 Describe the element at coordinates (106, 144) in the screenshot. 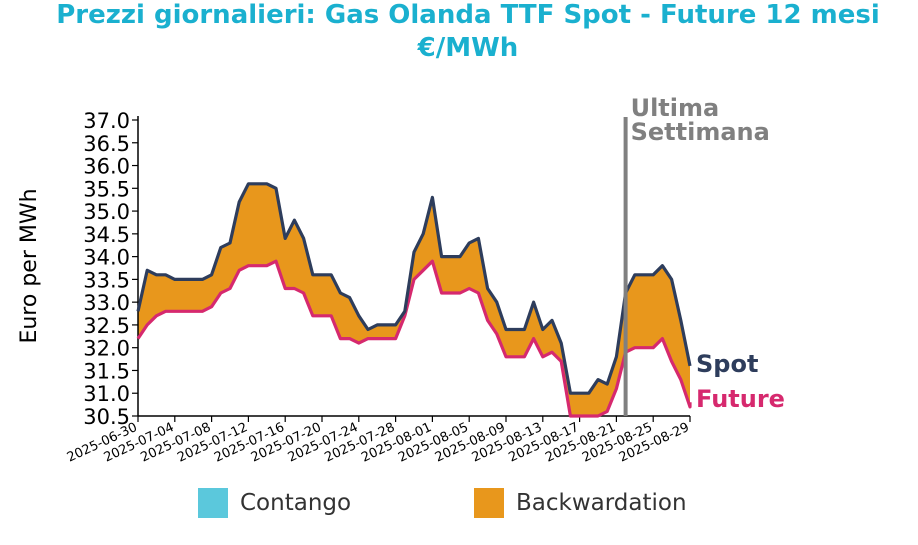

I see `y-tick-label: 36.5` at that location.